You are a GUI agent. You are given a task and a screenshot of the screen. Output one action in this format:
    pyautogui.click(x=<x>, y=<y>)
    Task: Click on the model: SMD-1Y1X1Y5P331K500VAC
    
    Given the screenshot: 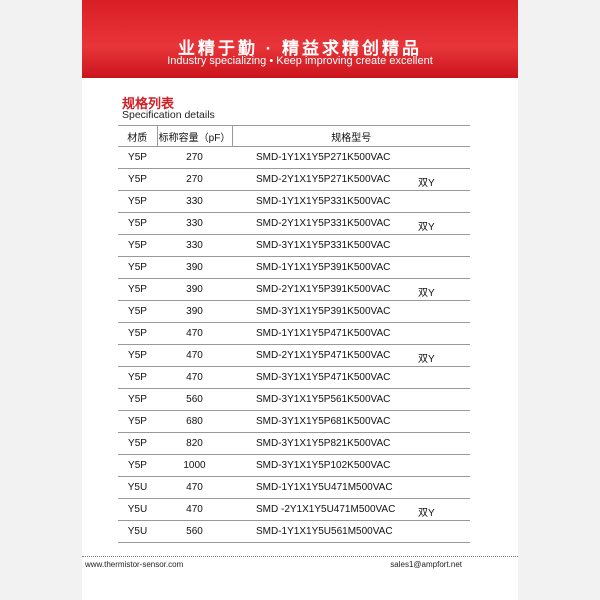 What is the action you would take?
    pyautogui.click(x=351, y=201)
    